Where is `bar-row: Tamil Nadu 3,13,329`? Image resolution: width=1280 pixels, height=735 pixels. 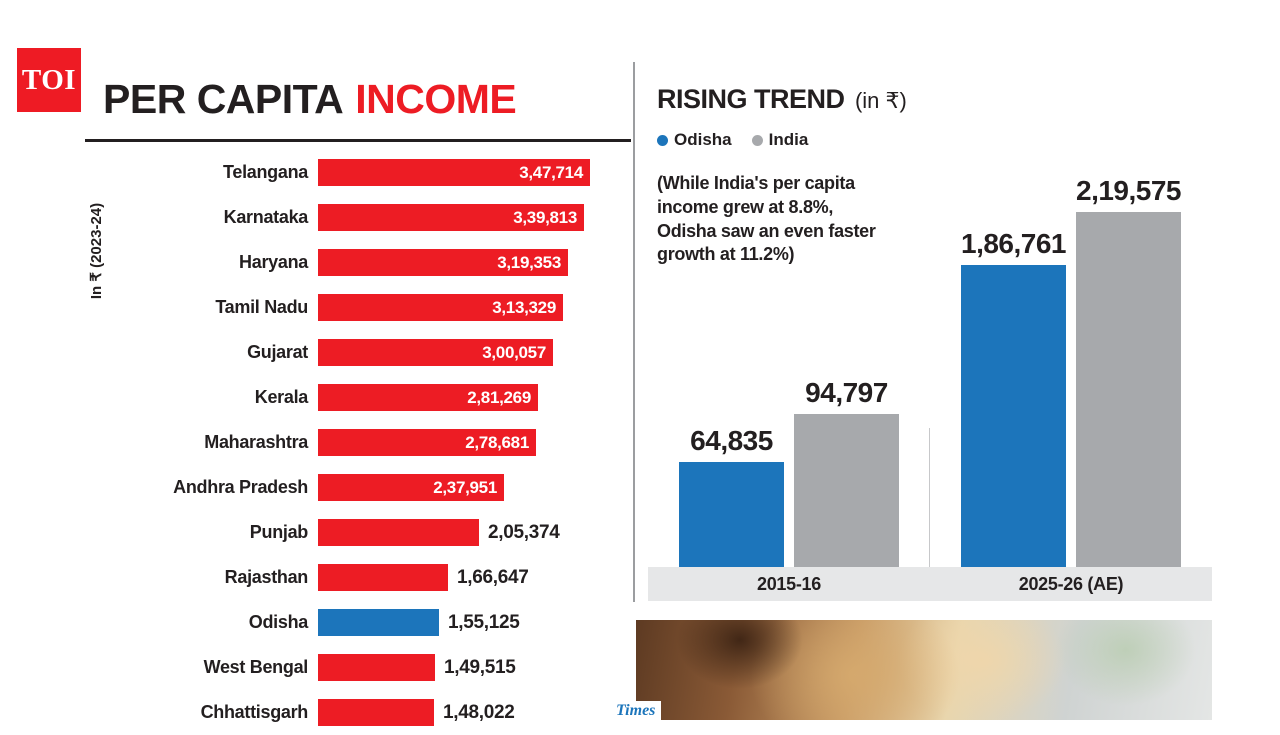
bar-row: Tamil Nadu 3,13,329 is located at coordinates (376, 307).